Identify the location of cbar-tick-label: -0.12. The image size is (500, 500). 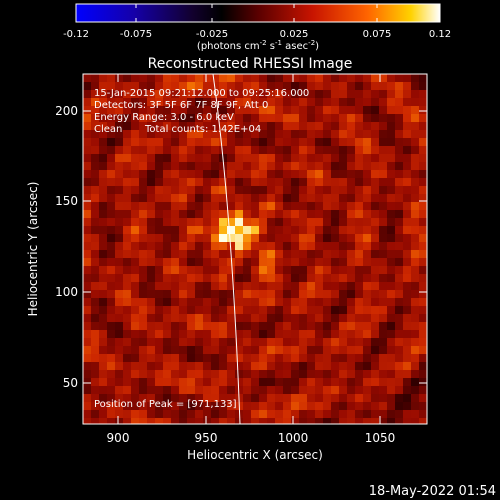
(76, 34).